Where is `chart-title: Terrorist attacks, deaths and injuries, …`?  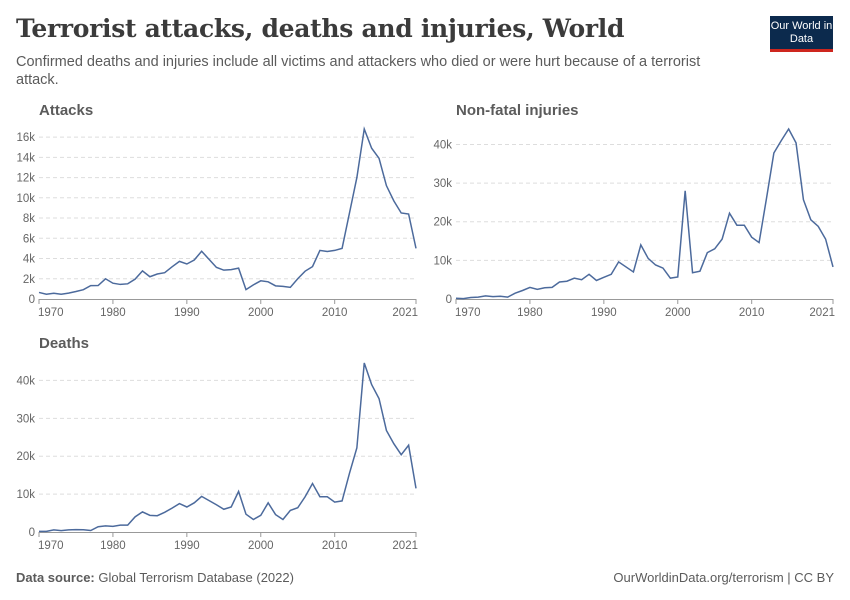
chart-title: Terrorist attacks, deaths and injuries, … is located at coordinates (320, 28).